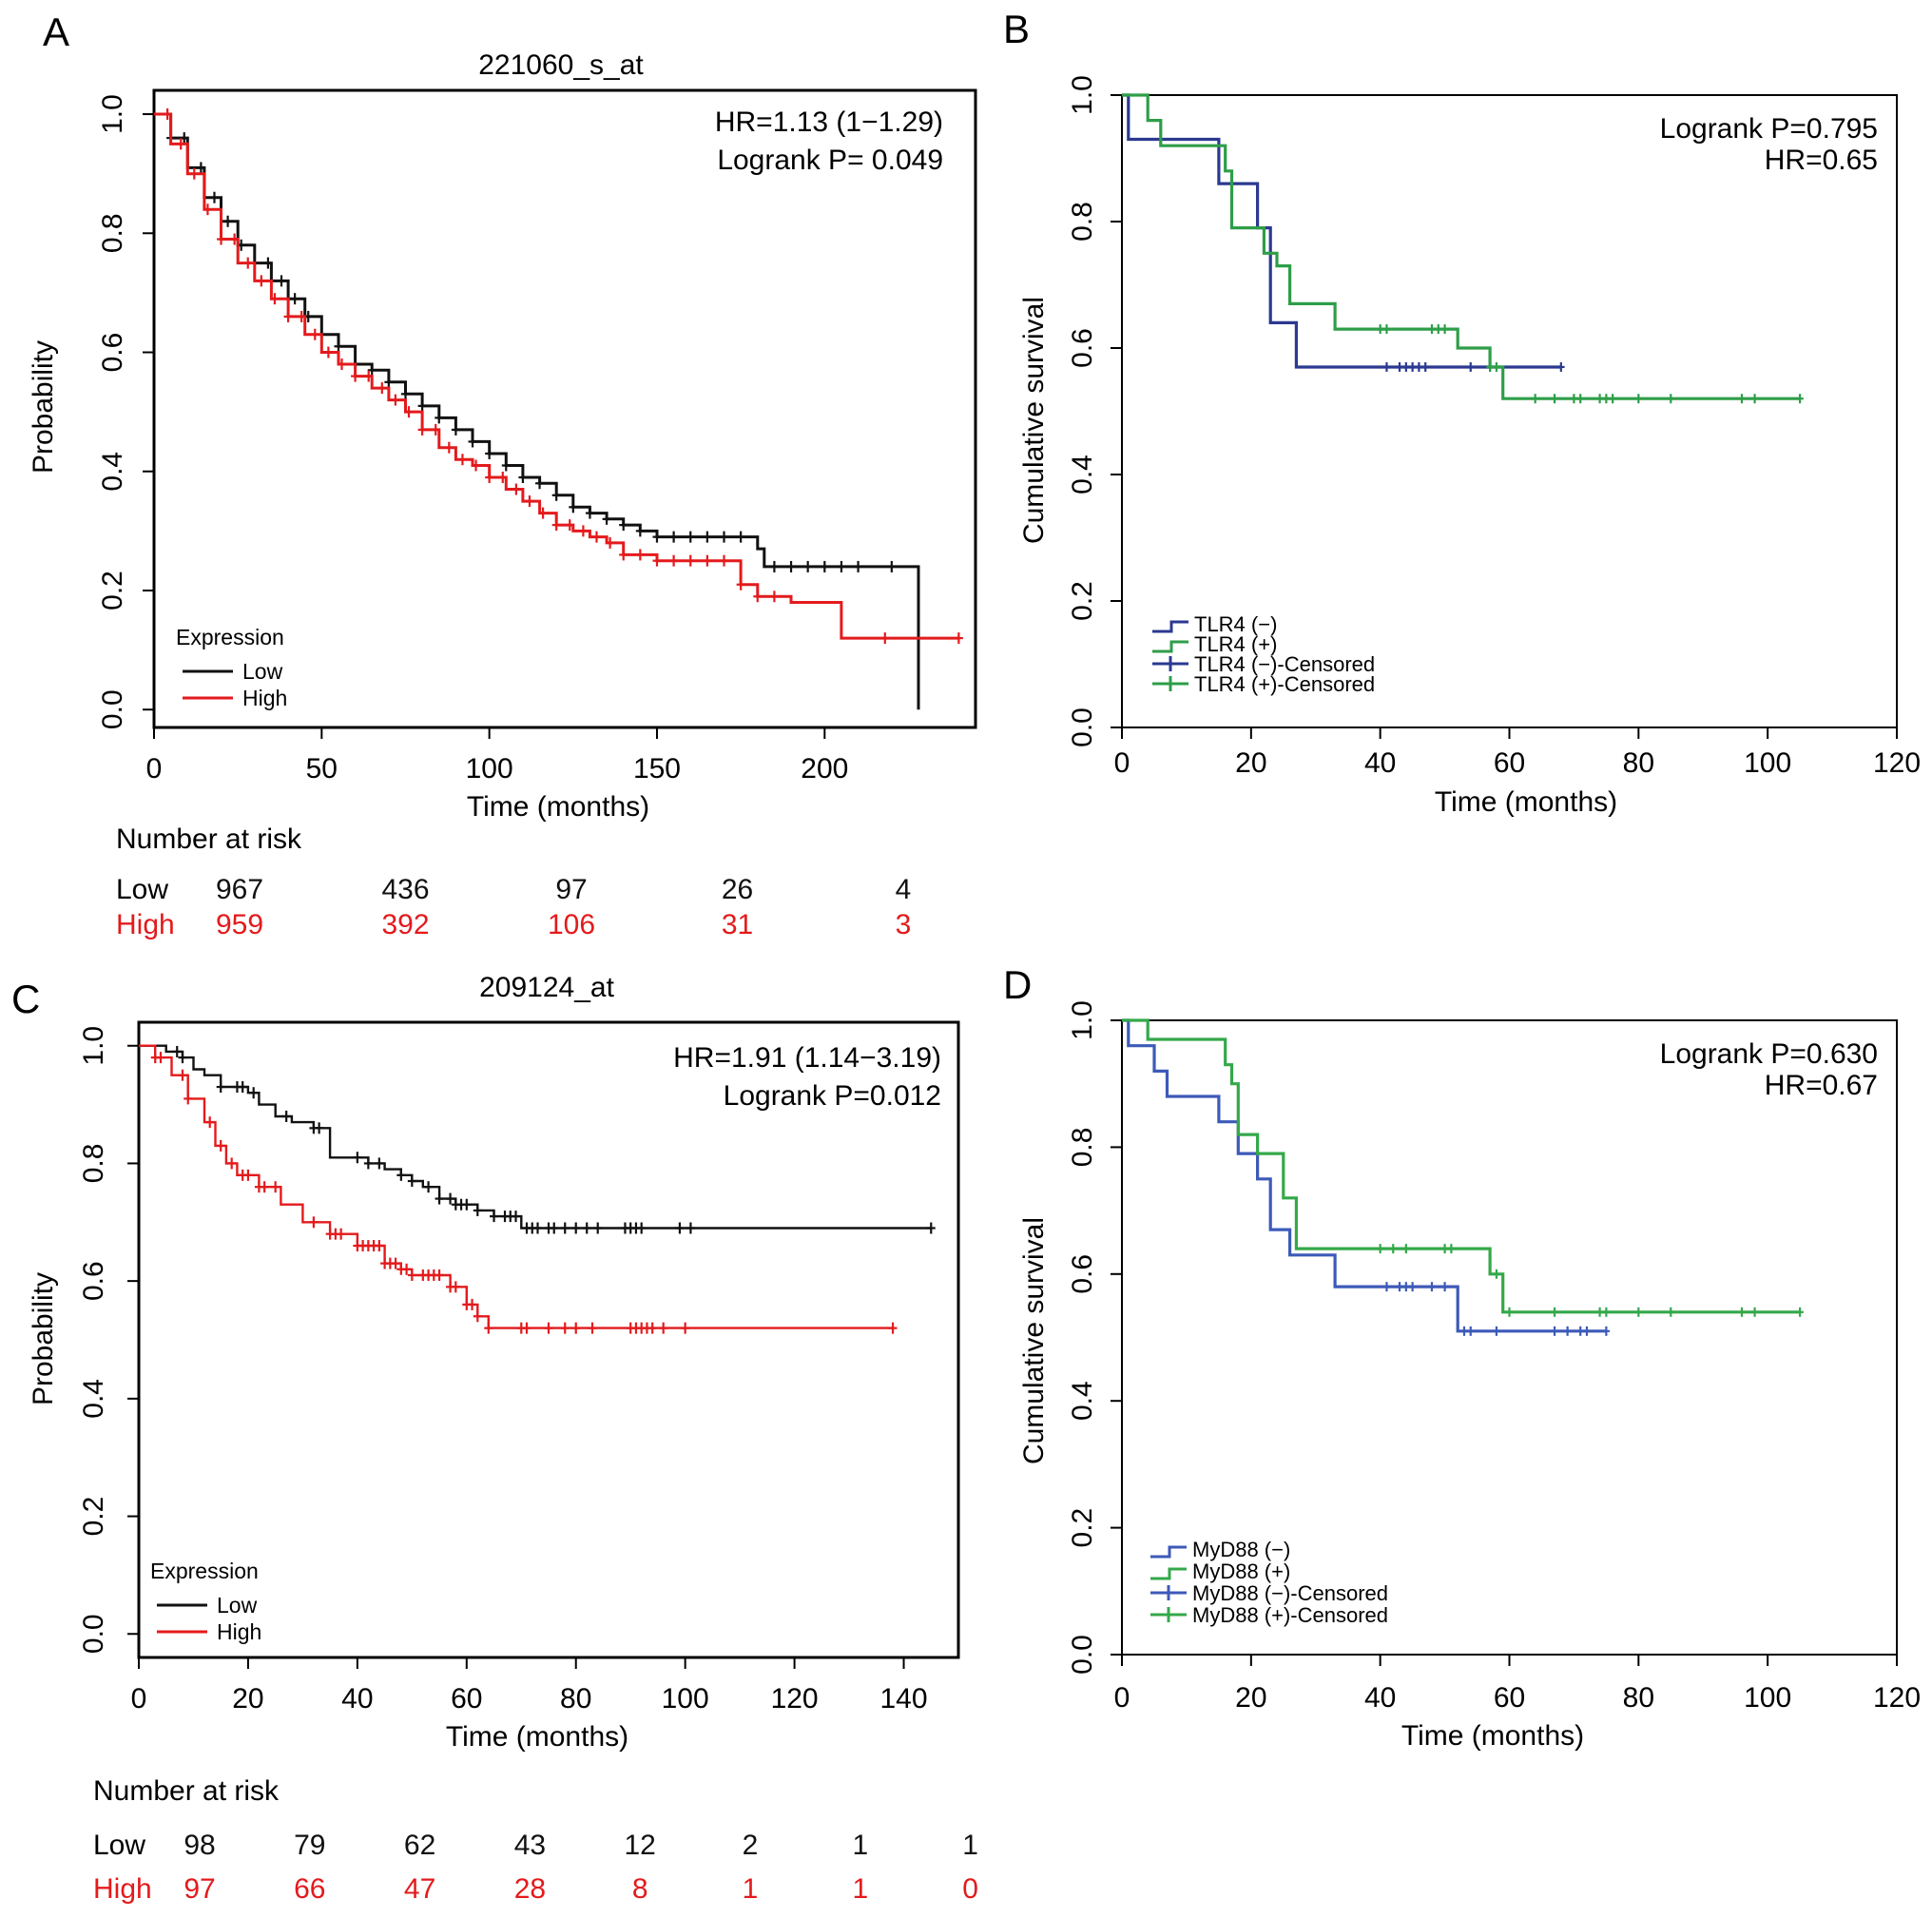 This screenshot has width=1932, height=1918. I want to click on risk-value: 66, so click(309, 1889).